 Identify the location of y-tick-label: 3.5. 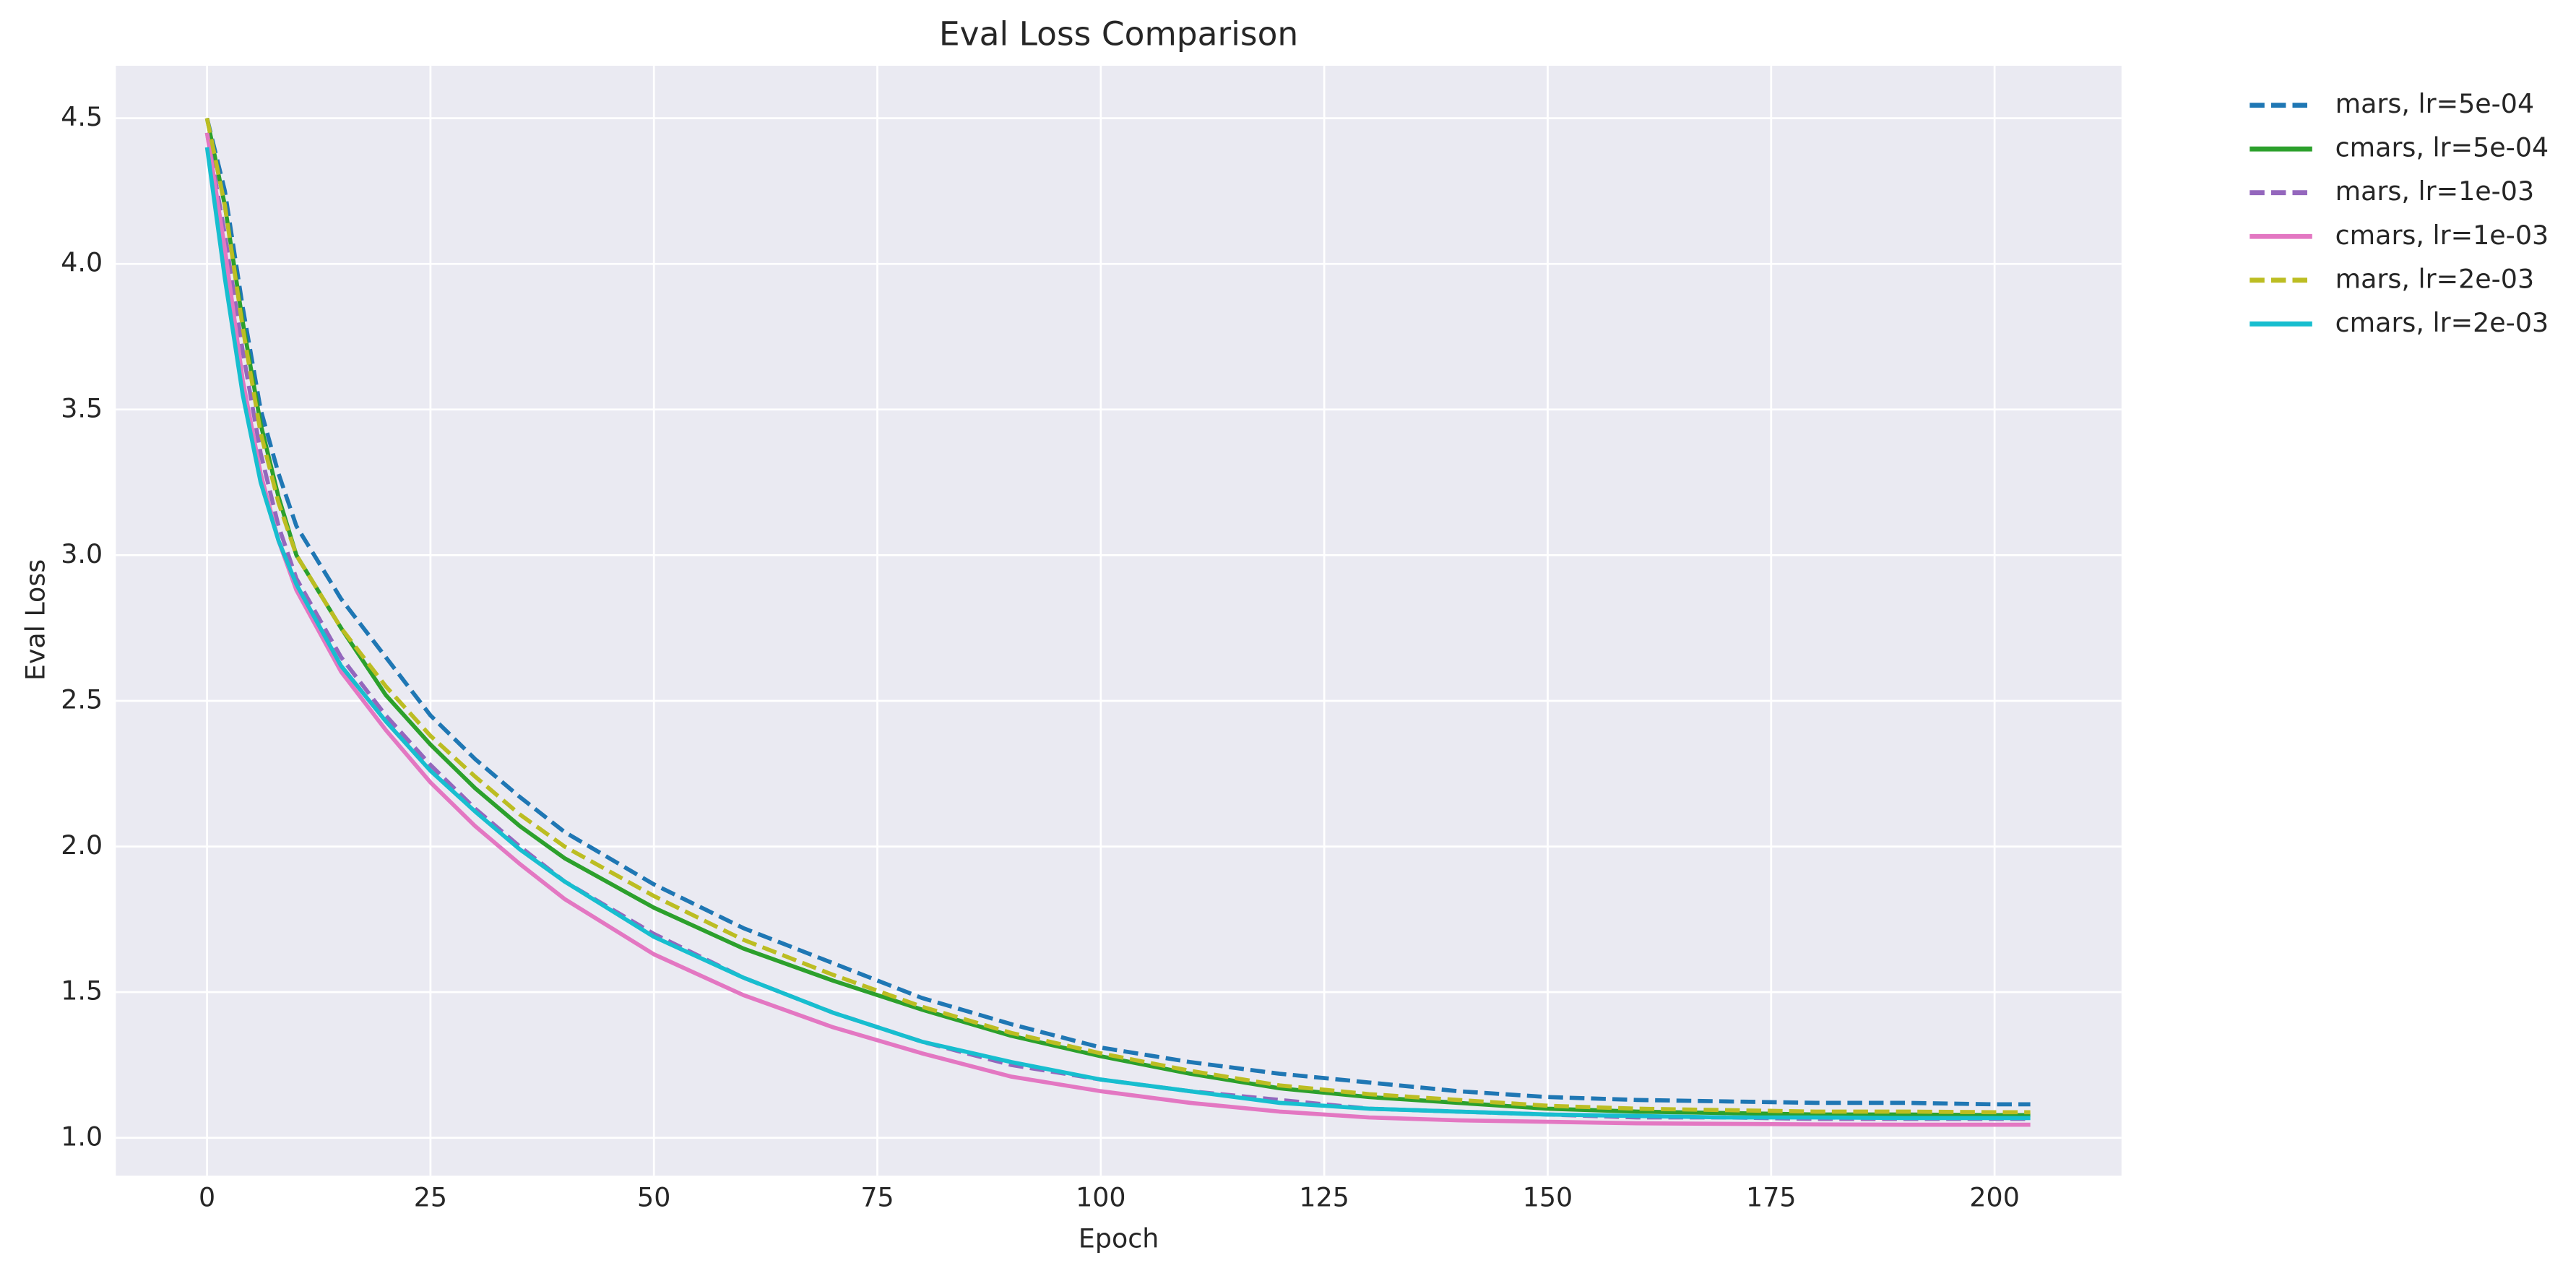
(82, 407).